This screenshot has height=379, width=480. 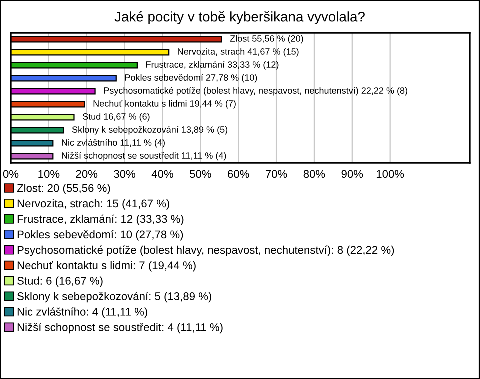 I want to click on x-tick-label: 20%, so click(x=87, y=174).